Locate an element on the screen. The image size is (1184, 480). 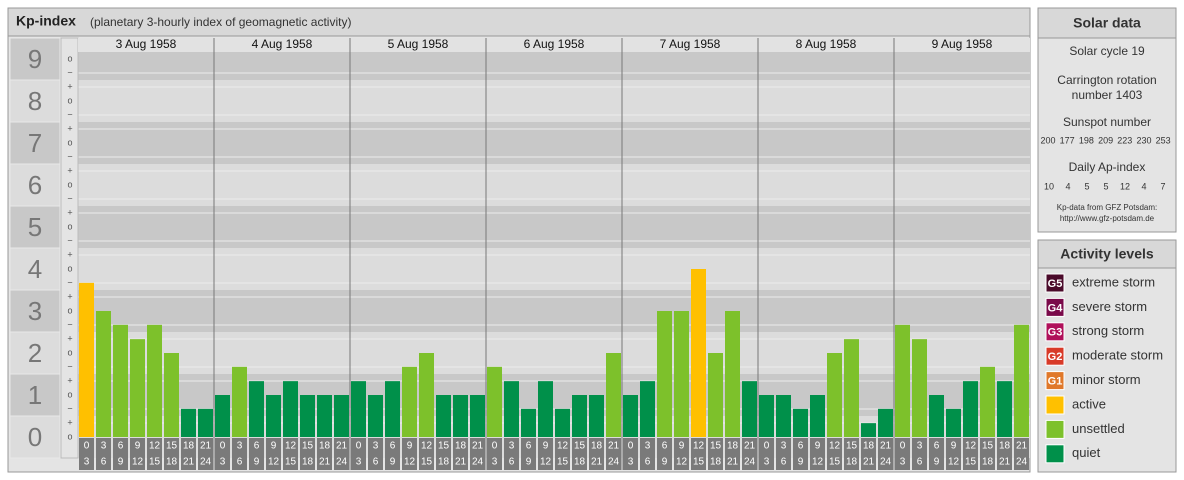
legend-label: moderate storm is located at coordinates (1117, 355).